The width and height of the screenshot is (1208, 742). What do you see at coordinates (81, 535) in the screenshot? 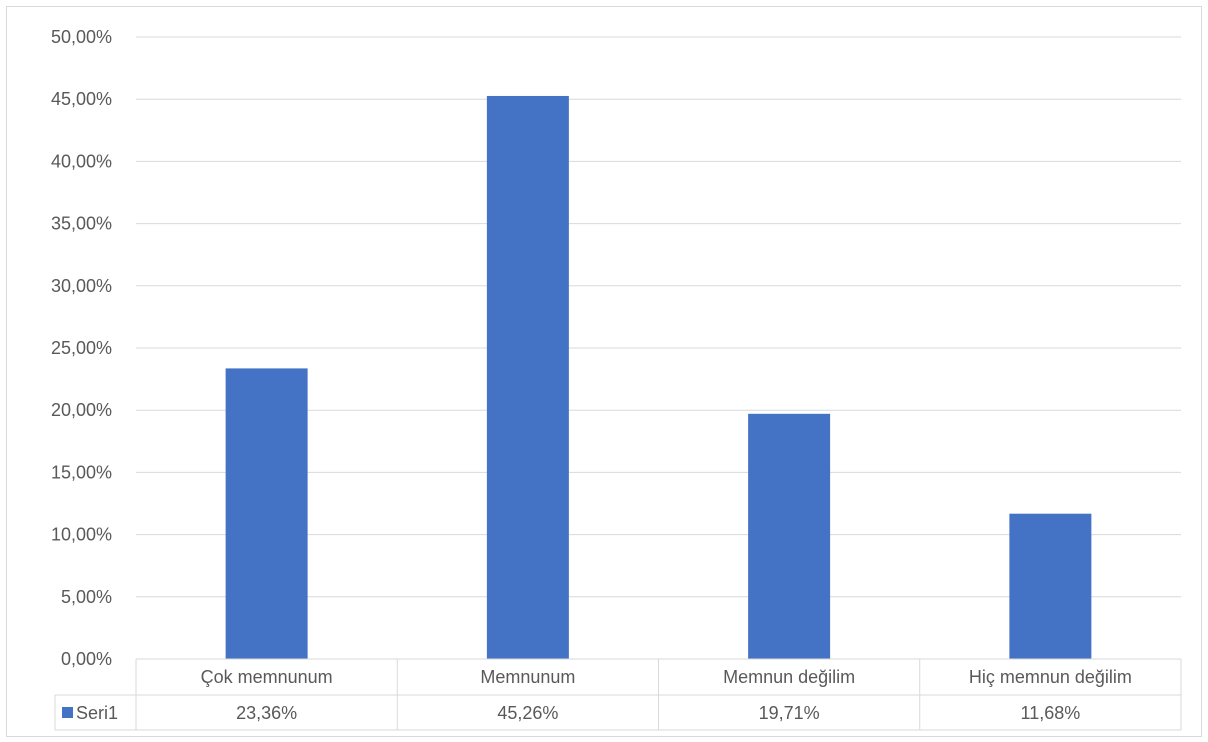
I see `y-tick-label: 10,00%` at bounding box center [81, 535].